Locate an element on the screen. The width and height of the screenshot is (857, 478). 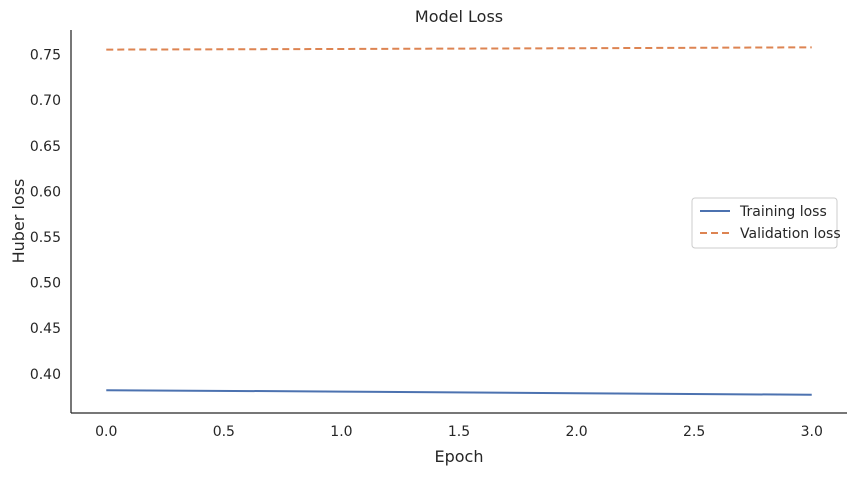
y-tick-label: 0.70 is located at coordinates (45, 101).